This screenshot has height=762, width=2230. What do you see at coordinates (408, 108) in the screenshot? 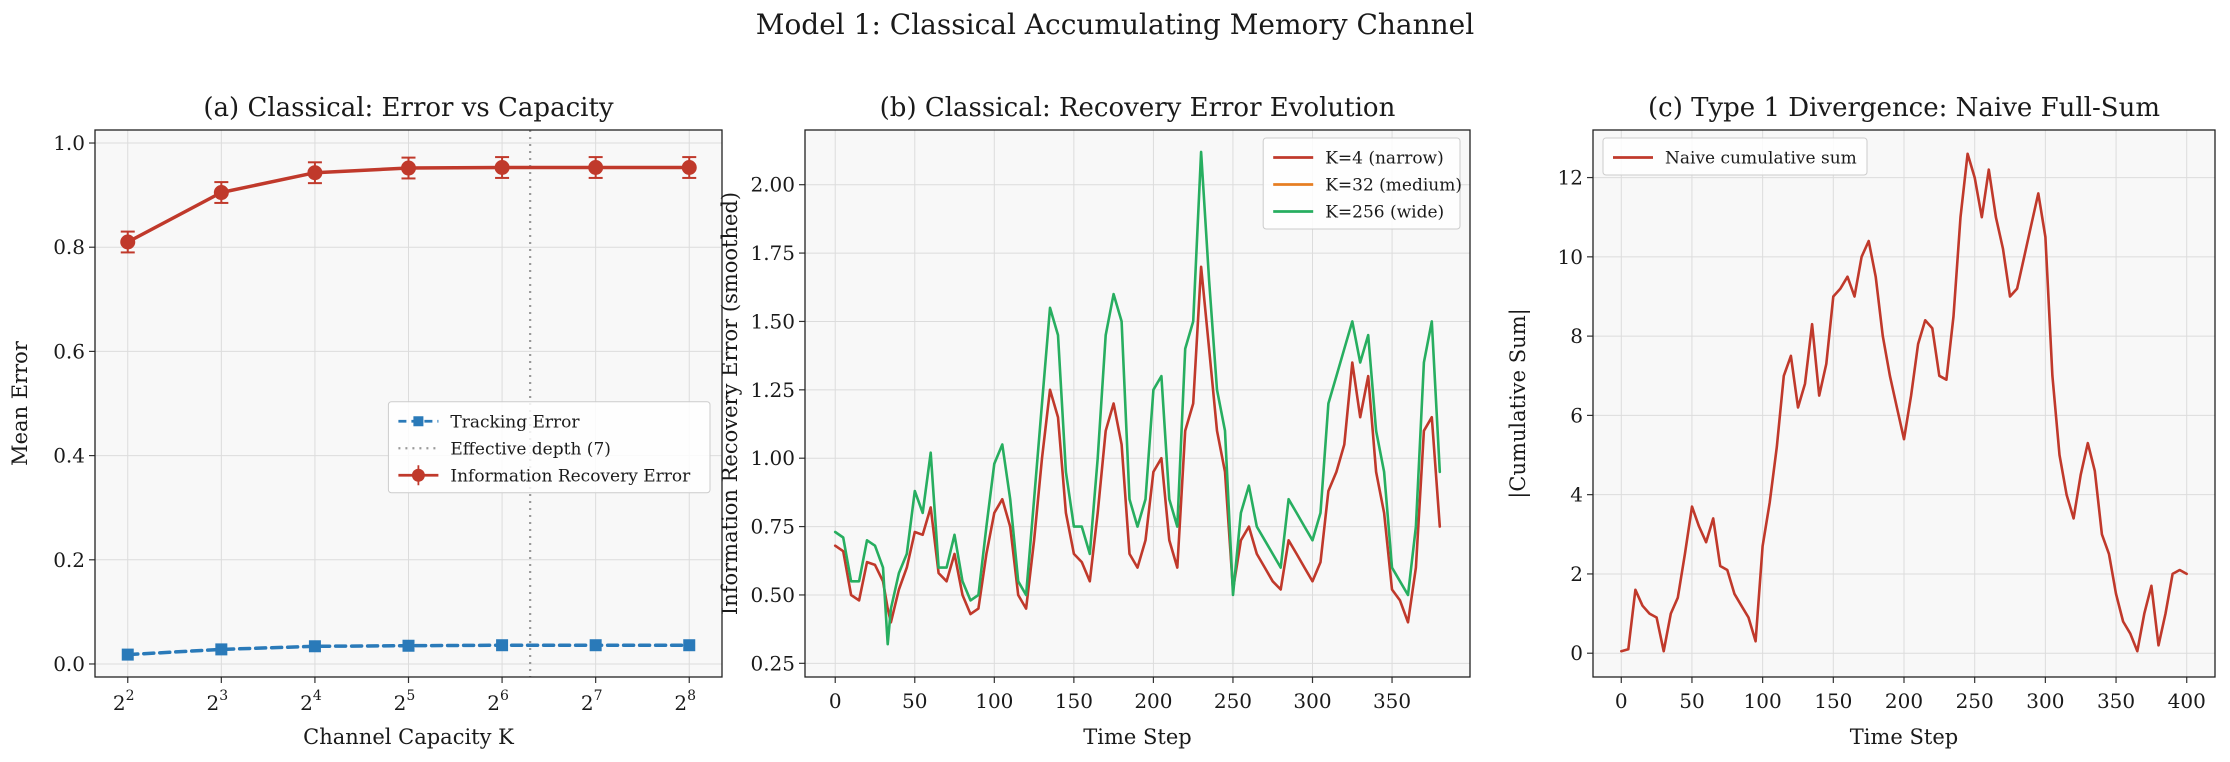
I see `chart-title: (a) Classical: Error vs Capacity` at bounding box center [408, 108].